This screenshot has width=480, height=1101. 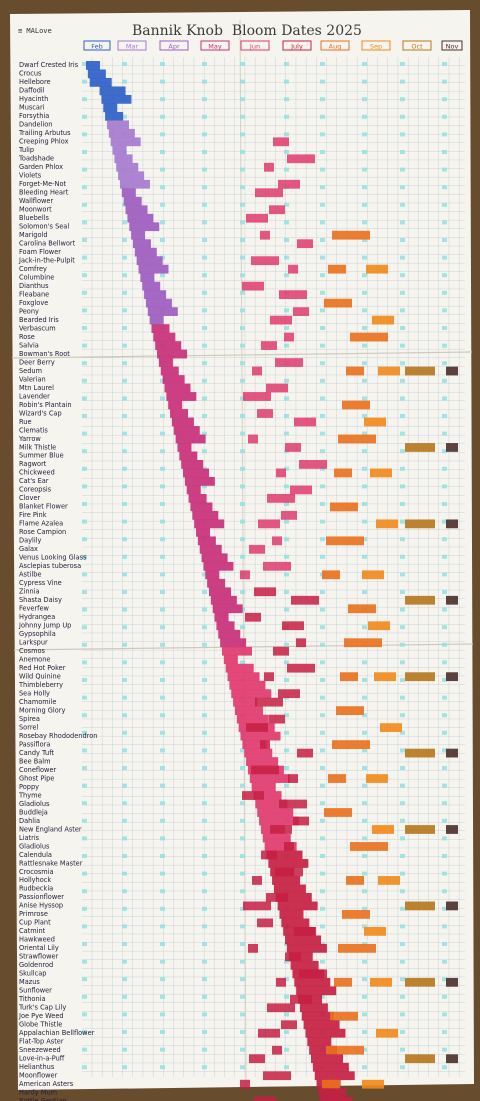 I want to click on plant-label: Bleeding Heart, so click(x=44, y=193).